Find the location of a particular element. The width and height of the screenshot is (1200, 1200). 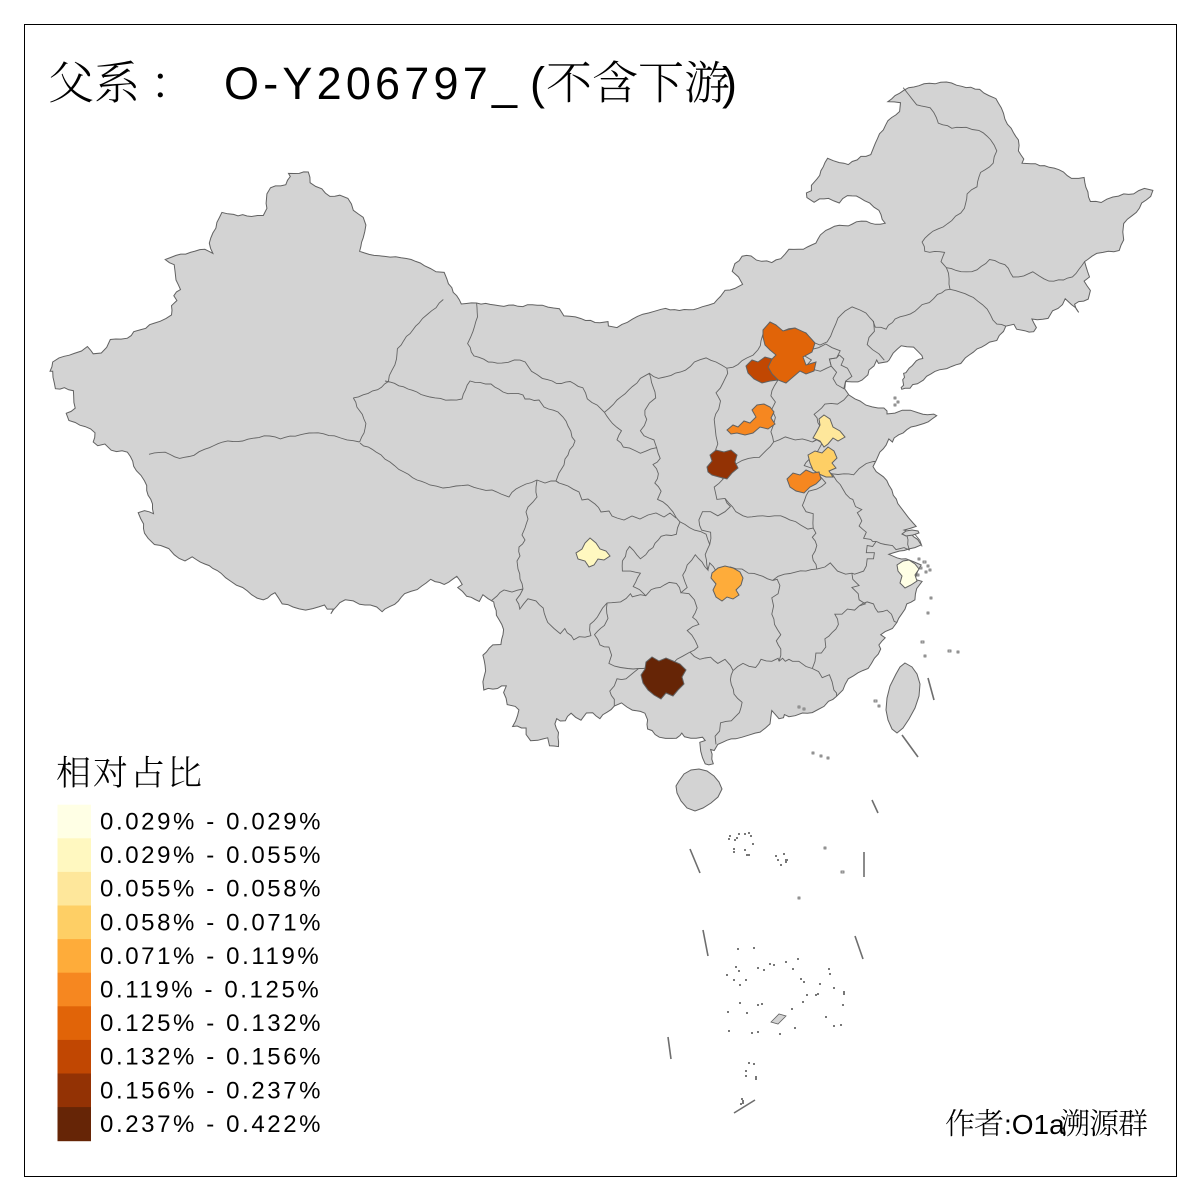

svg-text: :O1a is located at coordinates (1034, 1124).